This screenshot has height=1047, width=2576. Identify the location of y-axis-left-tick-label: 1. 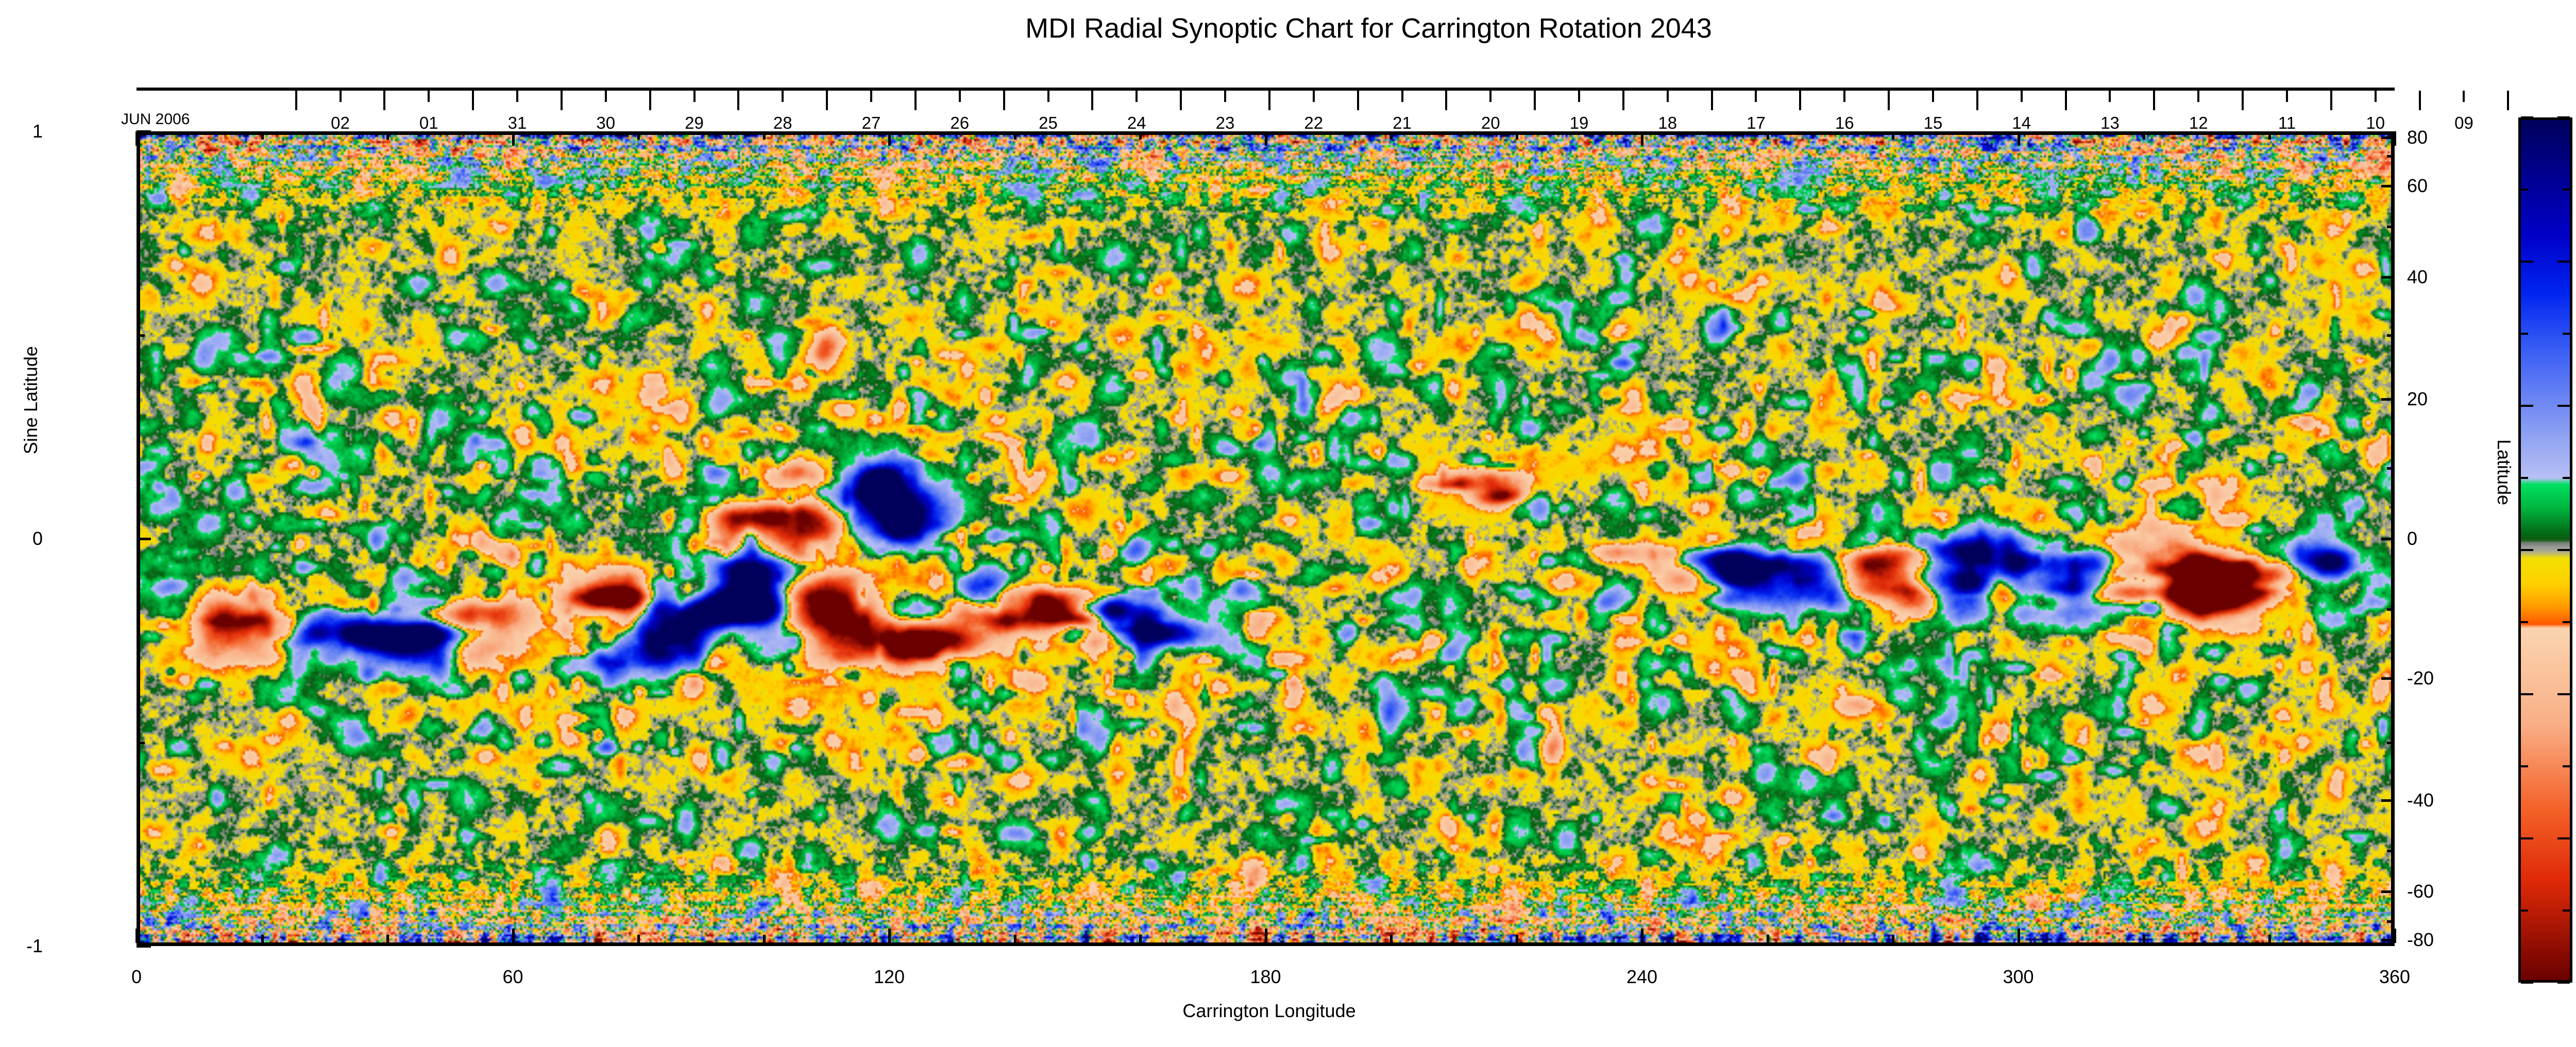
(37, 131).